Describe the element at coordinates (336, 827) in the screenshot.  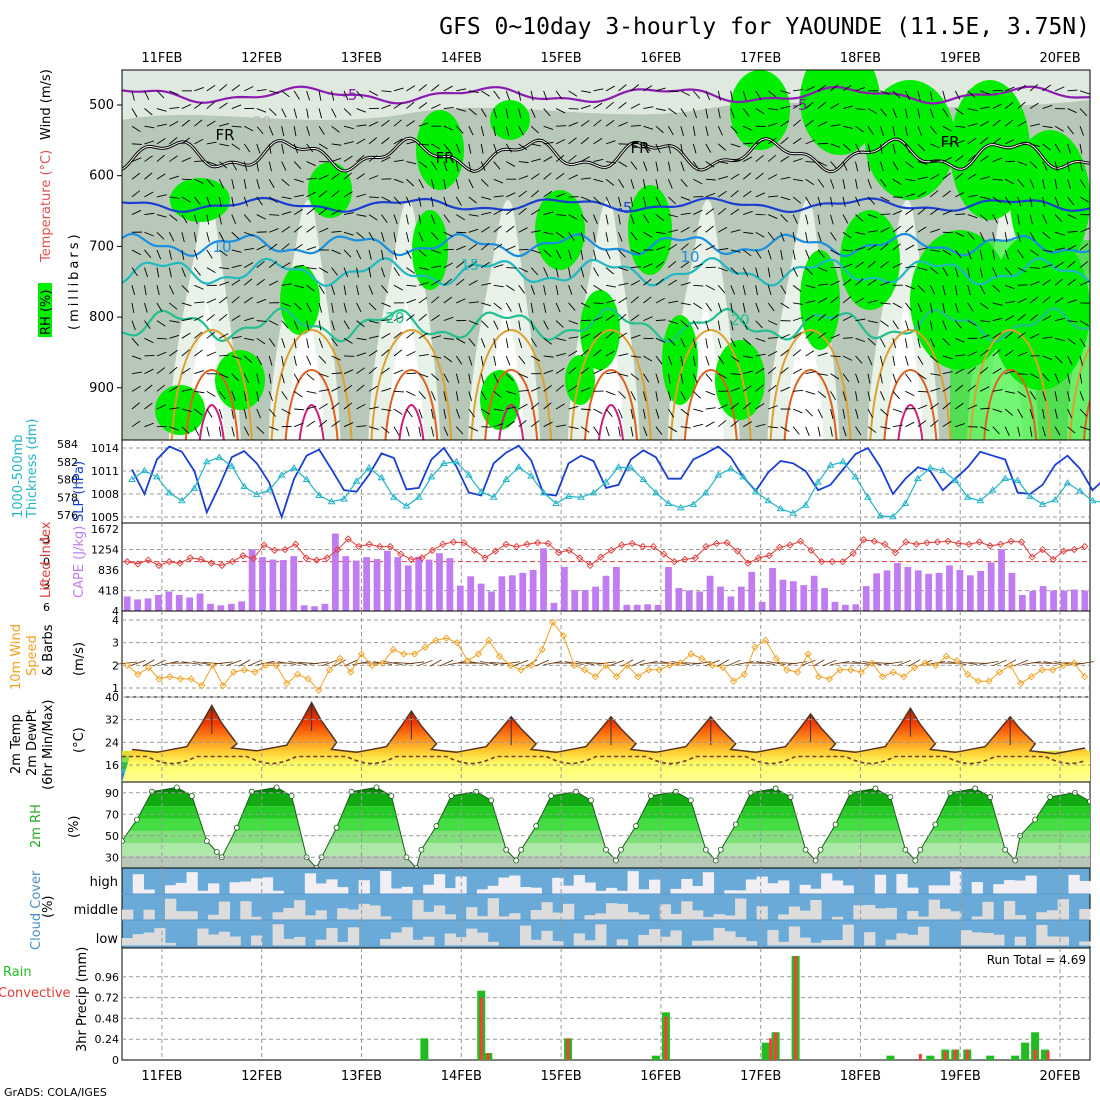
I see `rh2m-point` at that location.